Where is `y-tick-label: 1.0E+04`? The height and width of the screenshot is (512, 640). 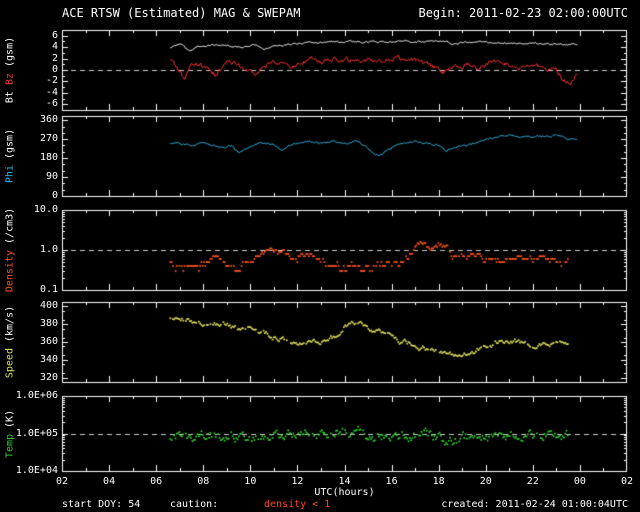
y-tick-label: 1.0E+04 is located at coordinates (36, 470).